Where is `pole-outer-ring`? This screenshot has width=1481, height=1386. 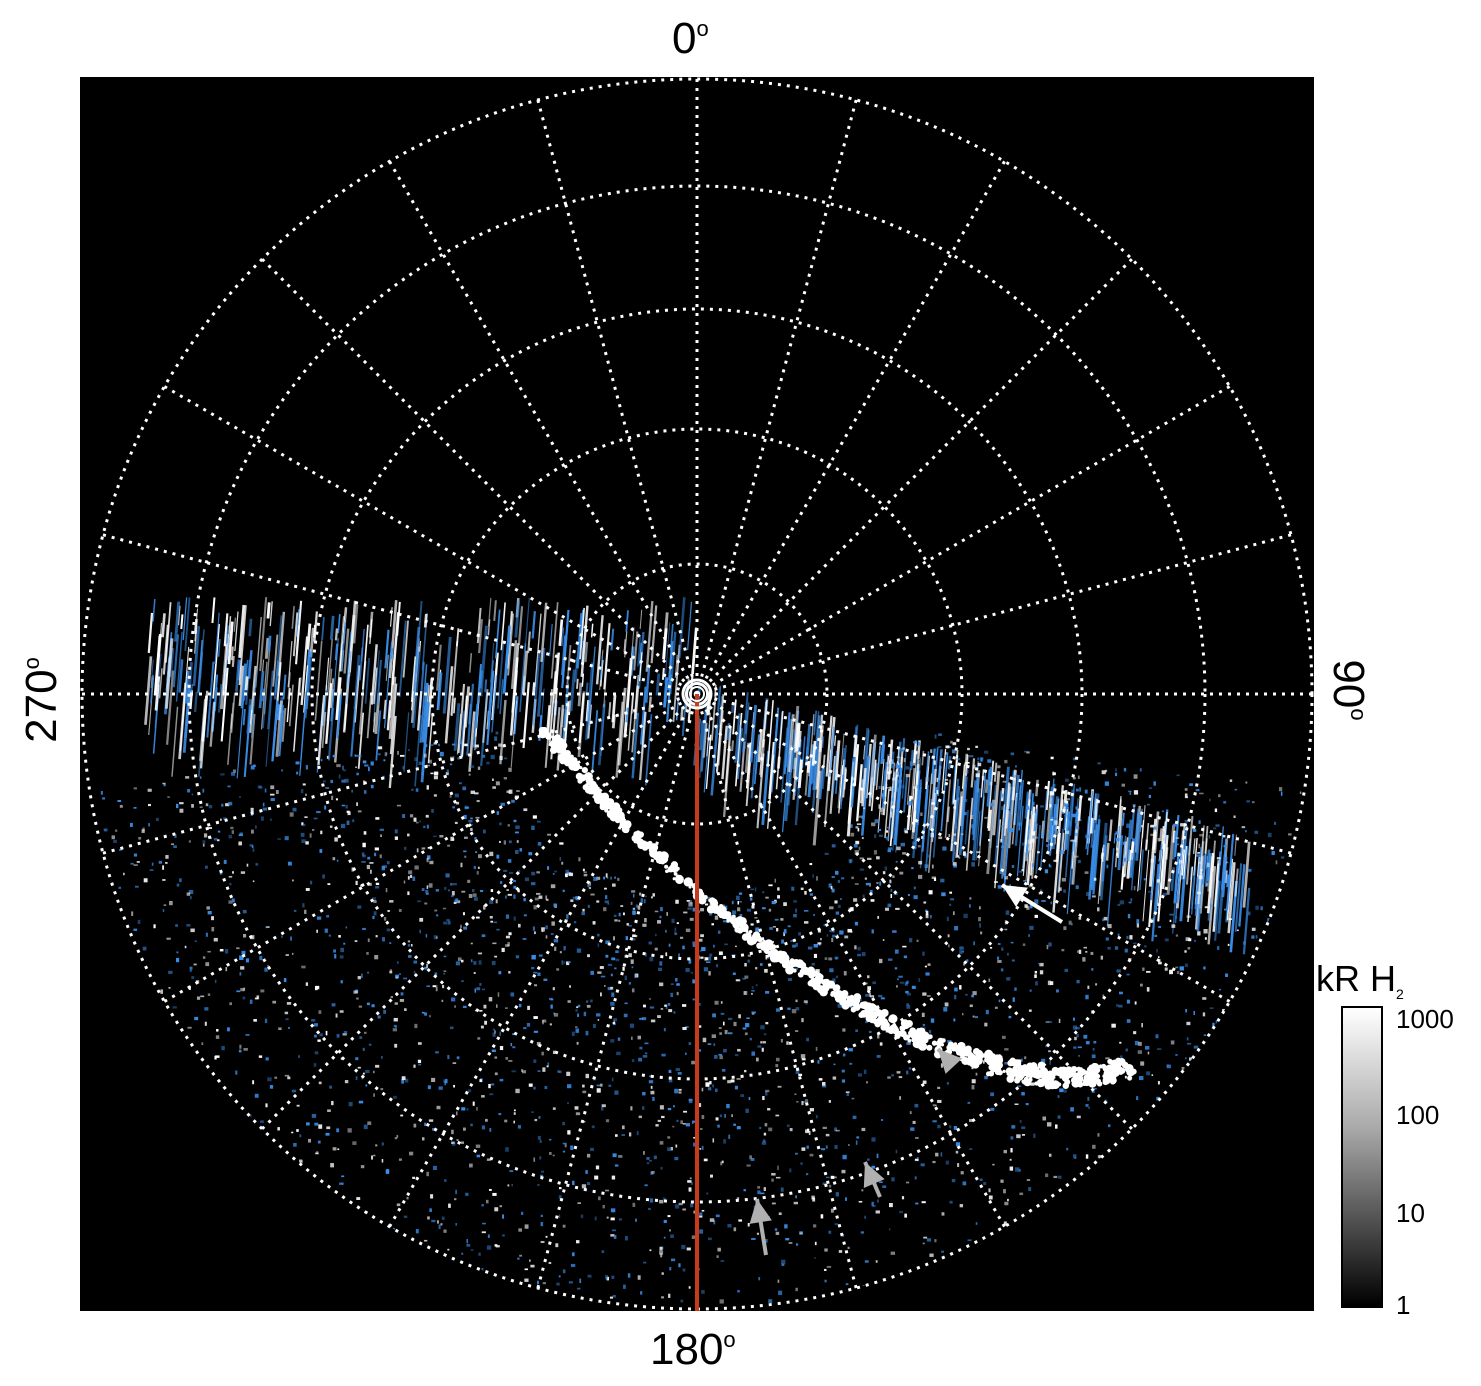 pole-outer-ring is located at coordinates (697, 694).